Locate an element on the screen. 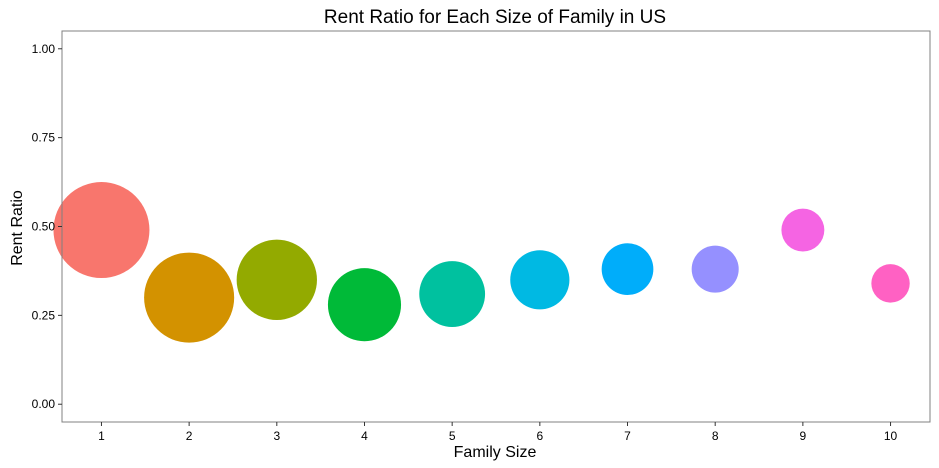 This screenshot has width=939, height=468. x-tick-label: 4 is located at coordinates (364, 436).